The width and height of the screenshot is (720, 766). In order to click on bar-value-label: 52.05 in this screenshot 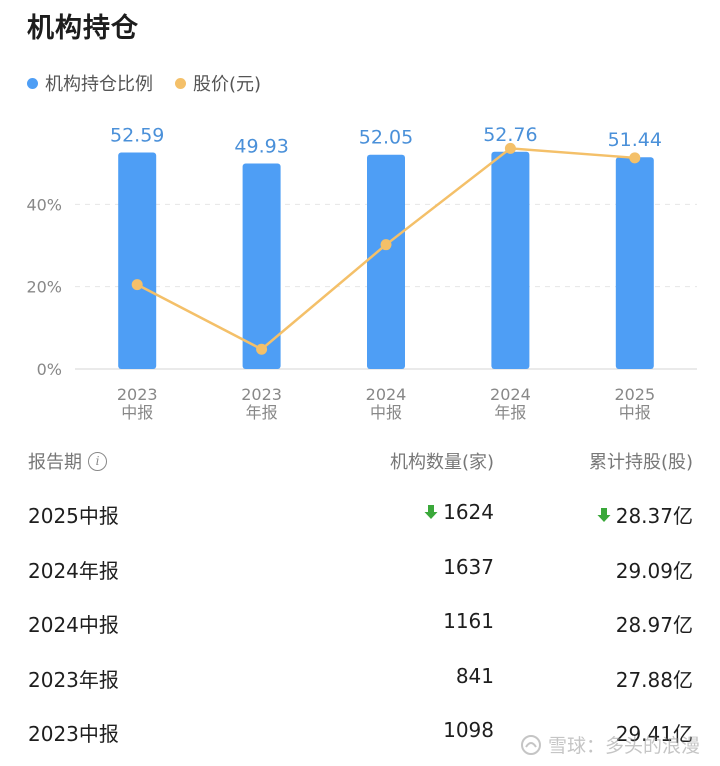, I will do `click(386, 138)`.